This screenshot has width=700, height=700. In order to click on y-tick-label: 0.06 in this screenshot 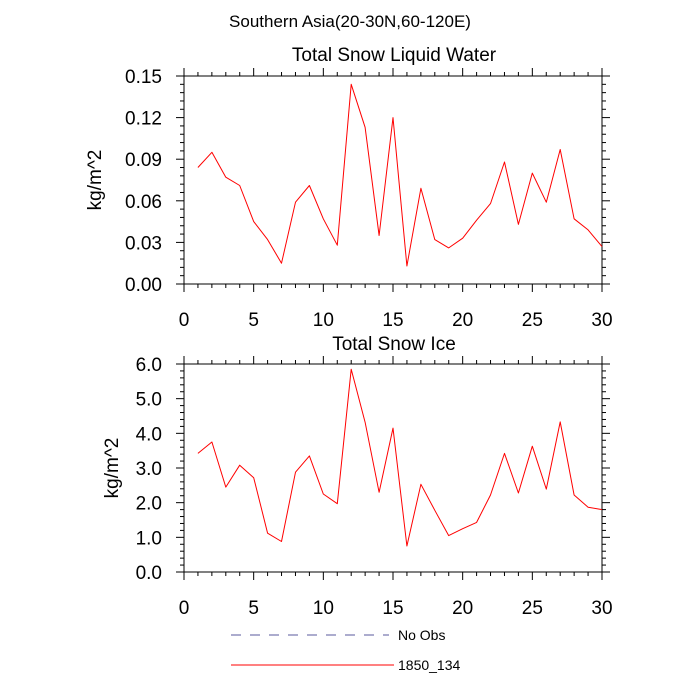, I will do `click(143, 202)`.